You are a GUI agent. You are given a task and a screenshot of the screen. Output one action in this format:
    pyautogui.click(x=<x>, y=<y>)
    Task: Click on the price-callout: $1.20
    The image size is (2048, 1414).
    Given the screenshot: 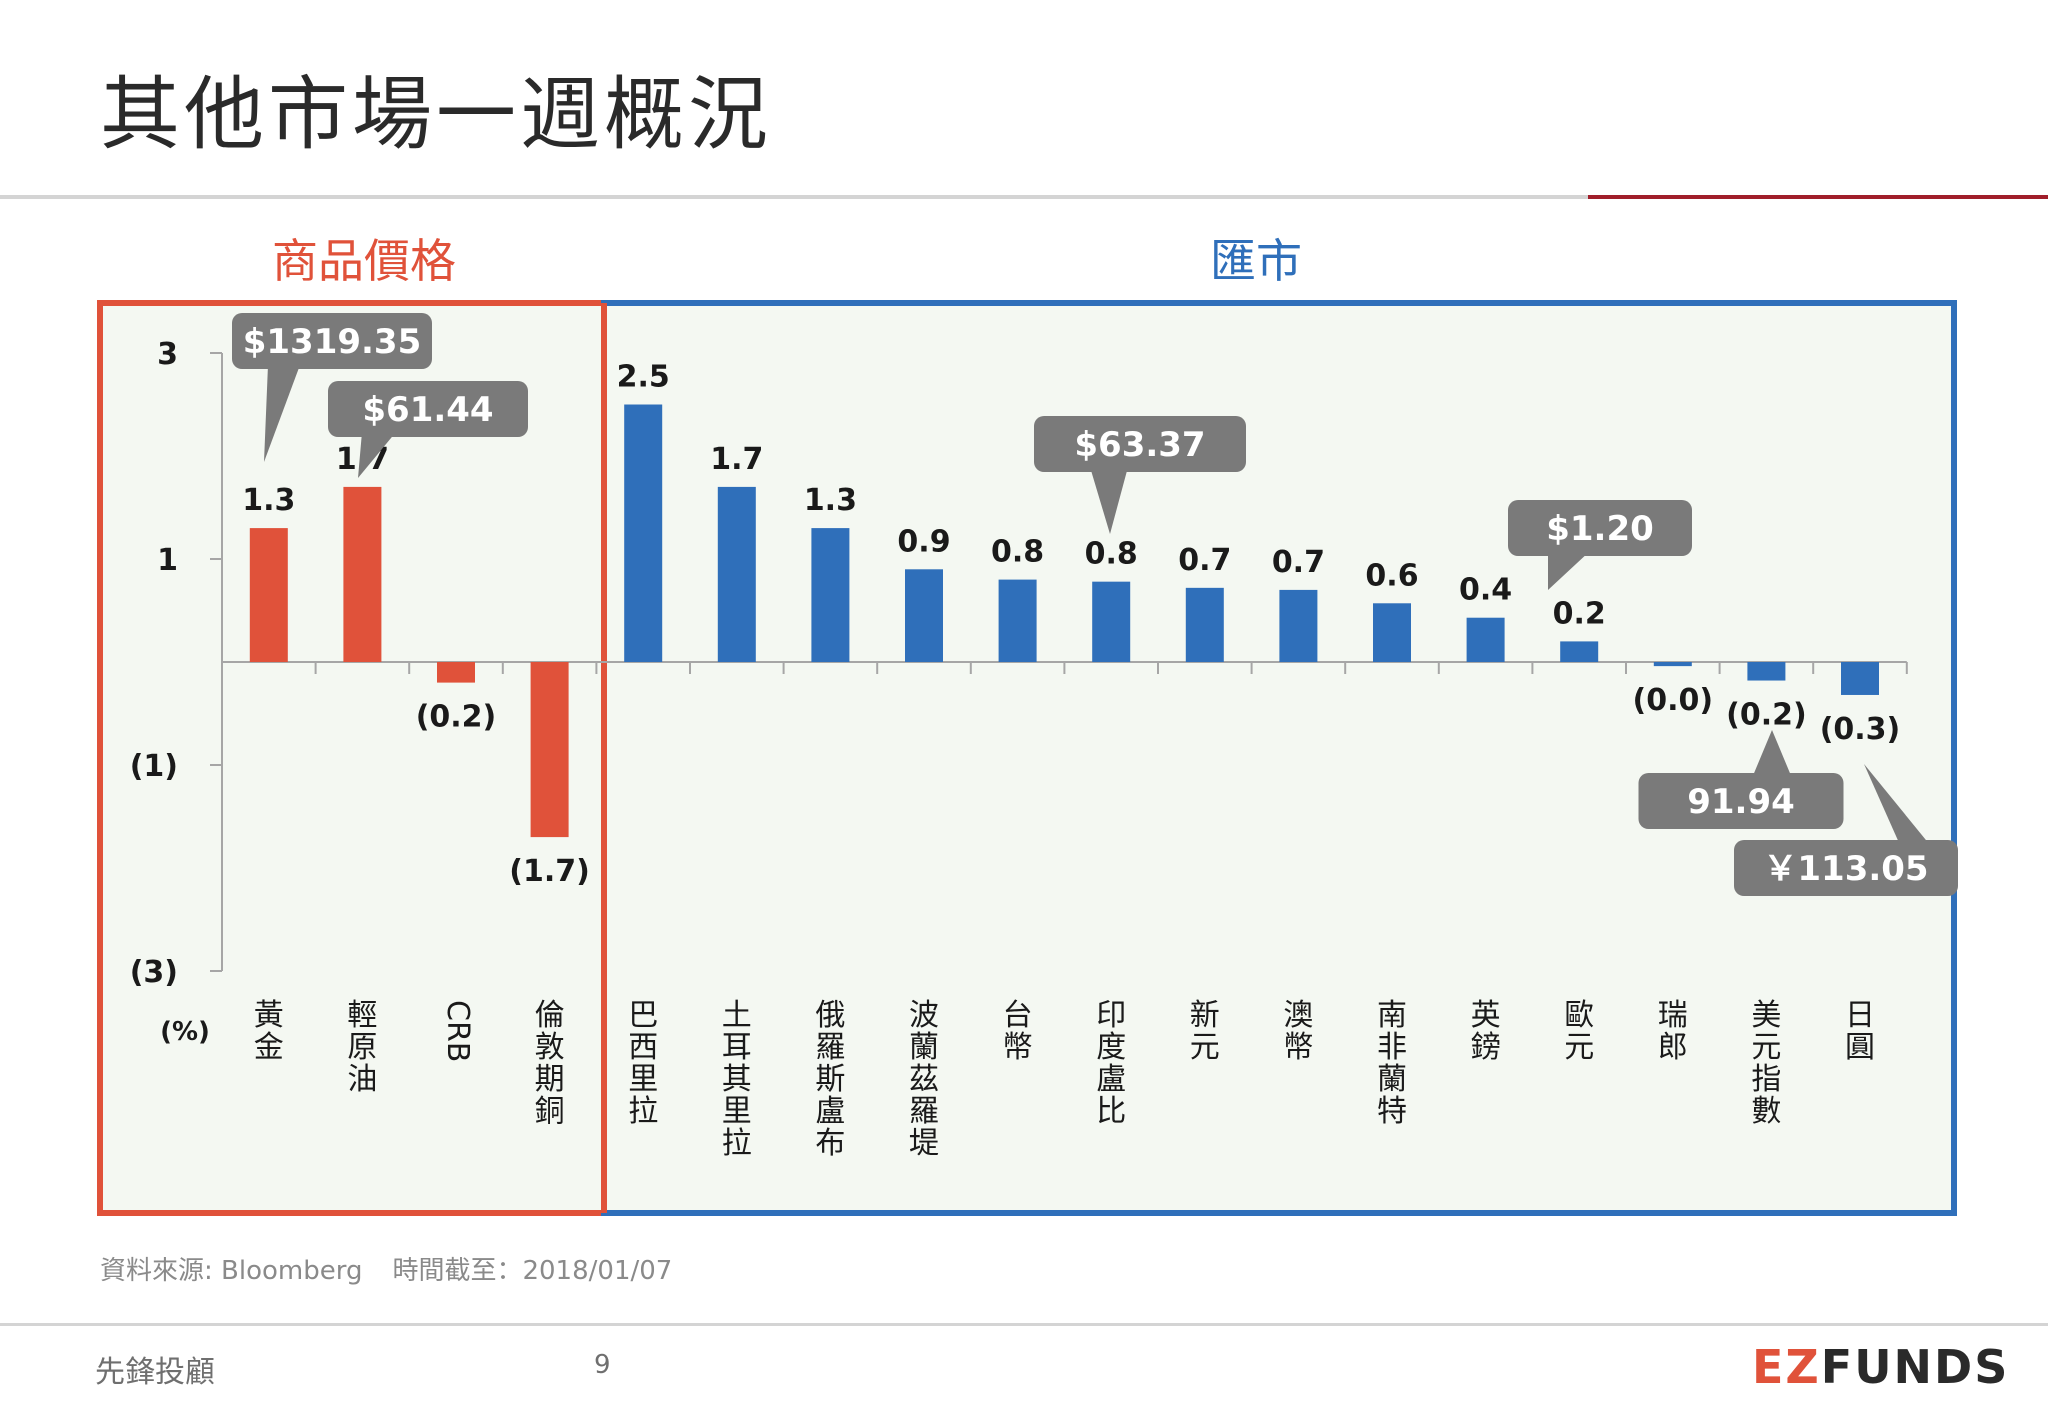 What is the action you would take?
    pyautogui.click(x=1600, y=545)
    